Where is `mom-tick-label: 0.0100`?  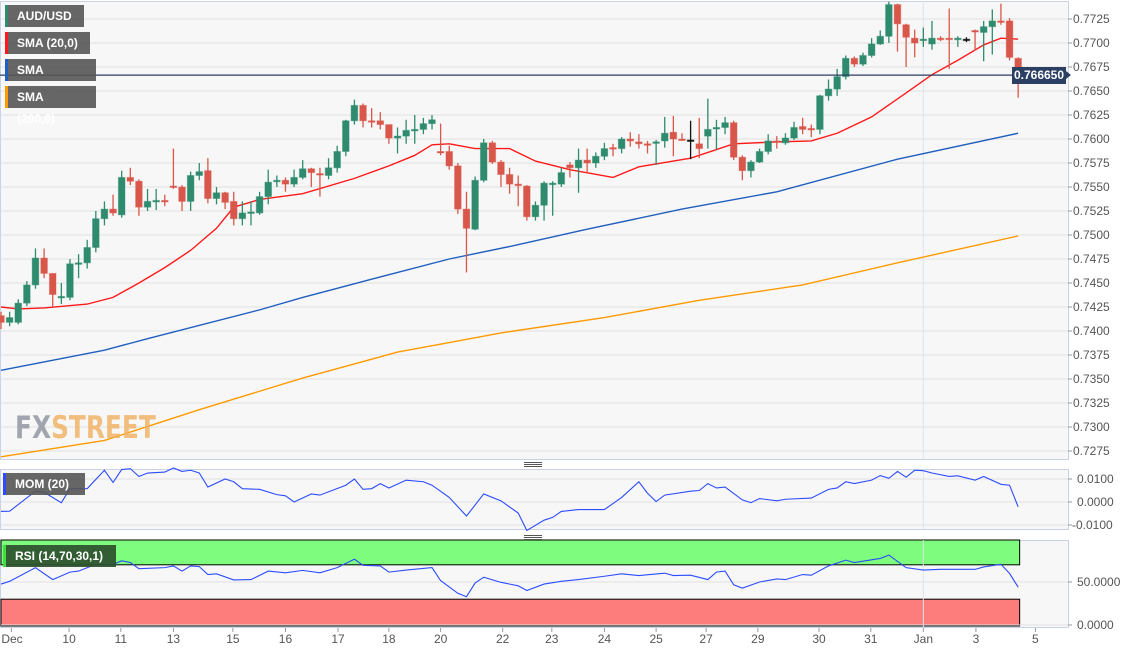 mom-tick-label: 0.0100 is located at coordinates (1095, 479).